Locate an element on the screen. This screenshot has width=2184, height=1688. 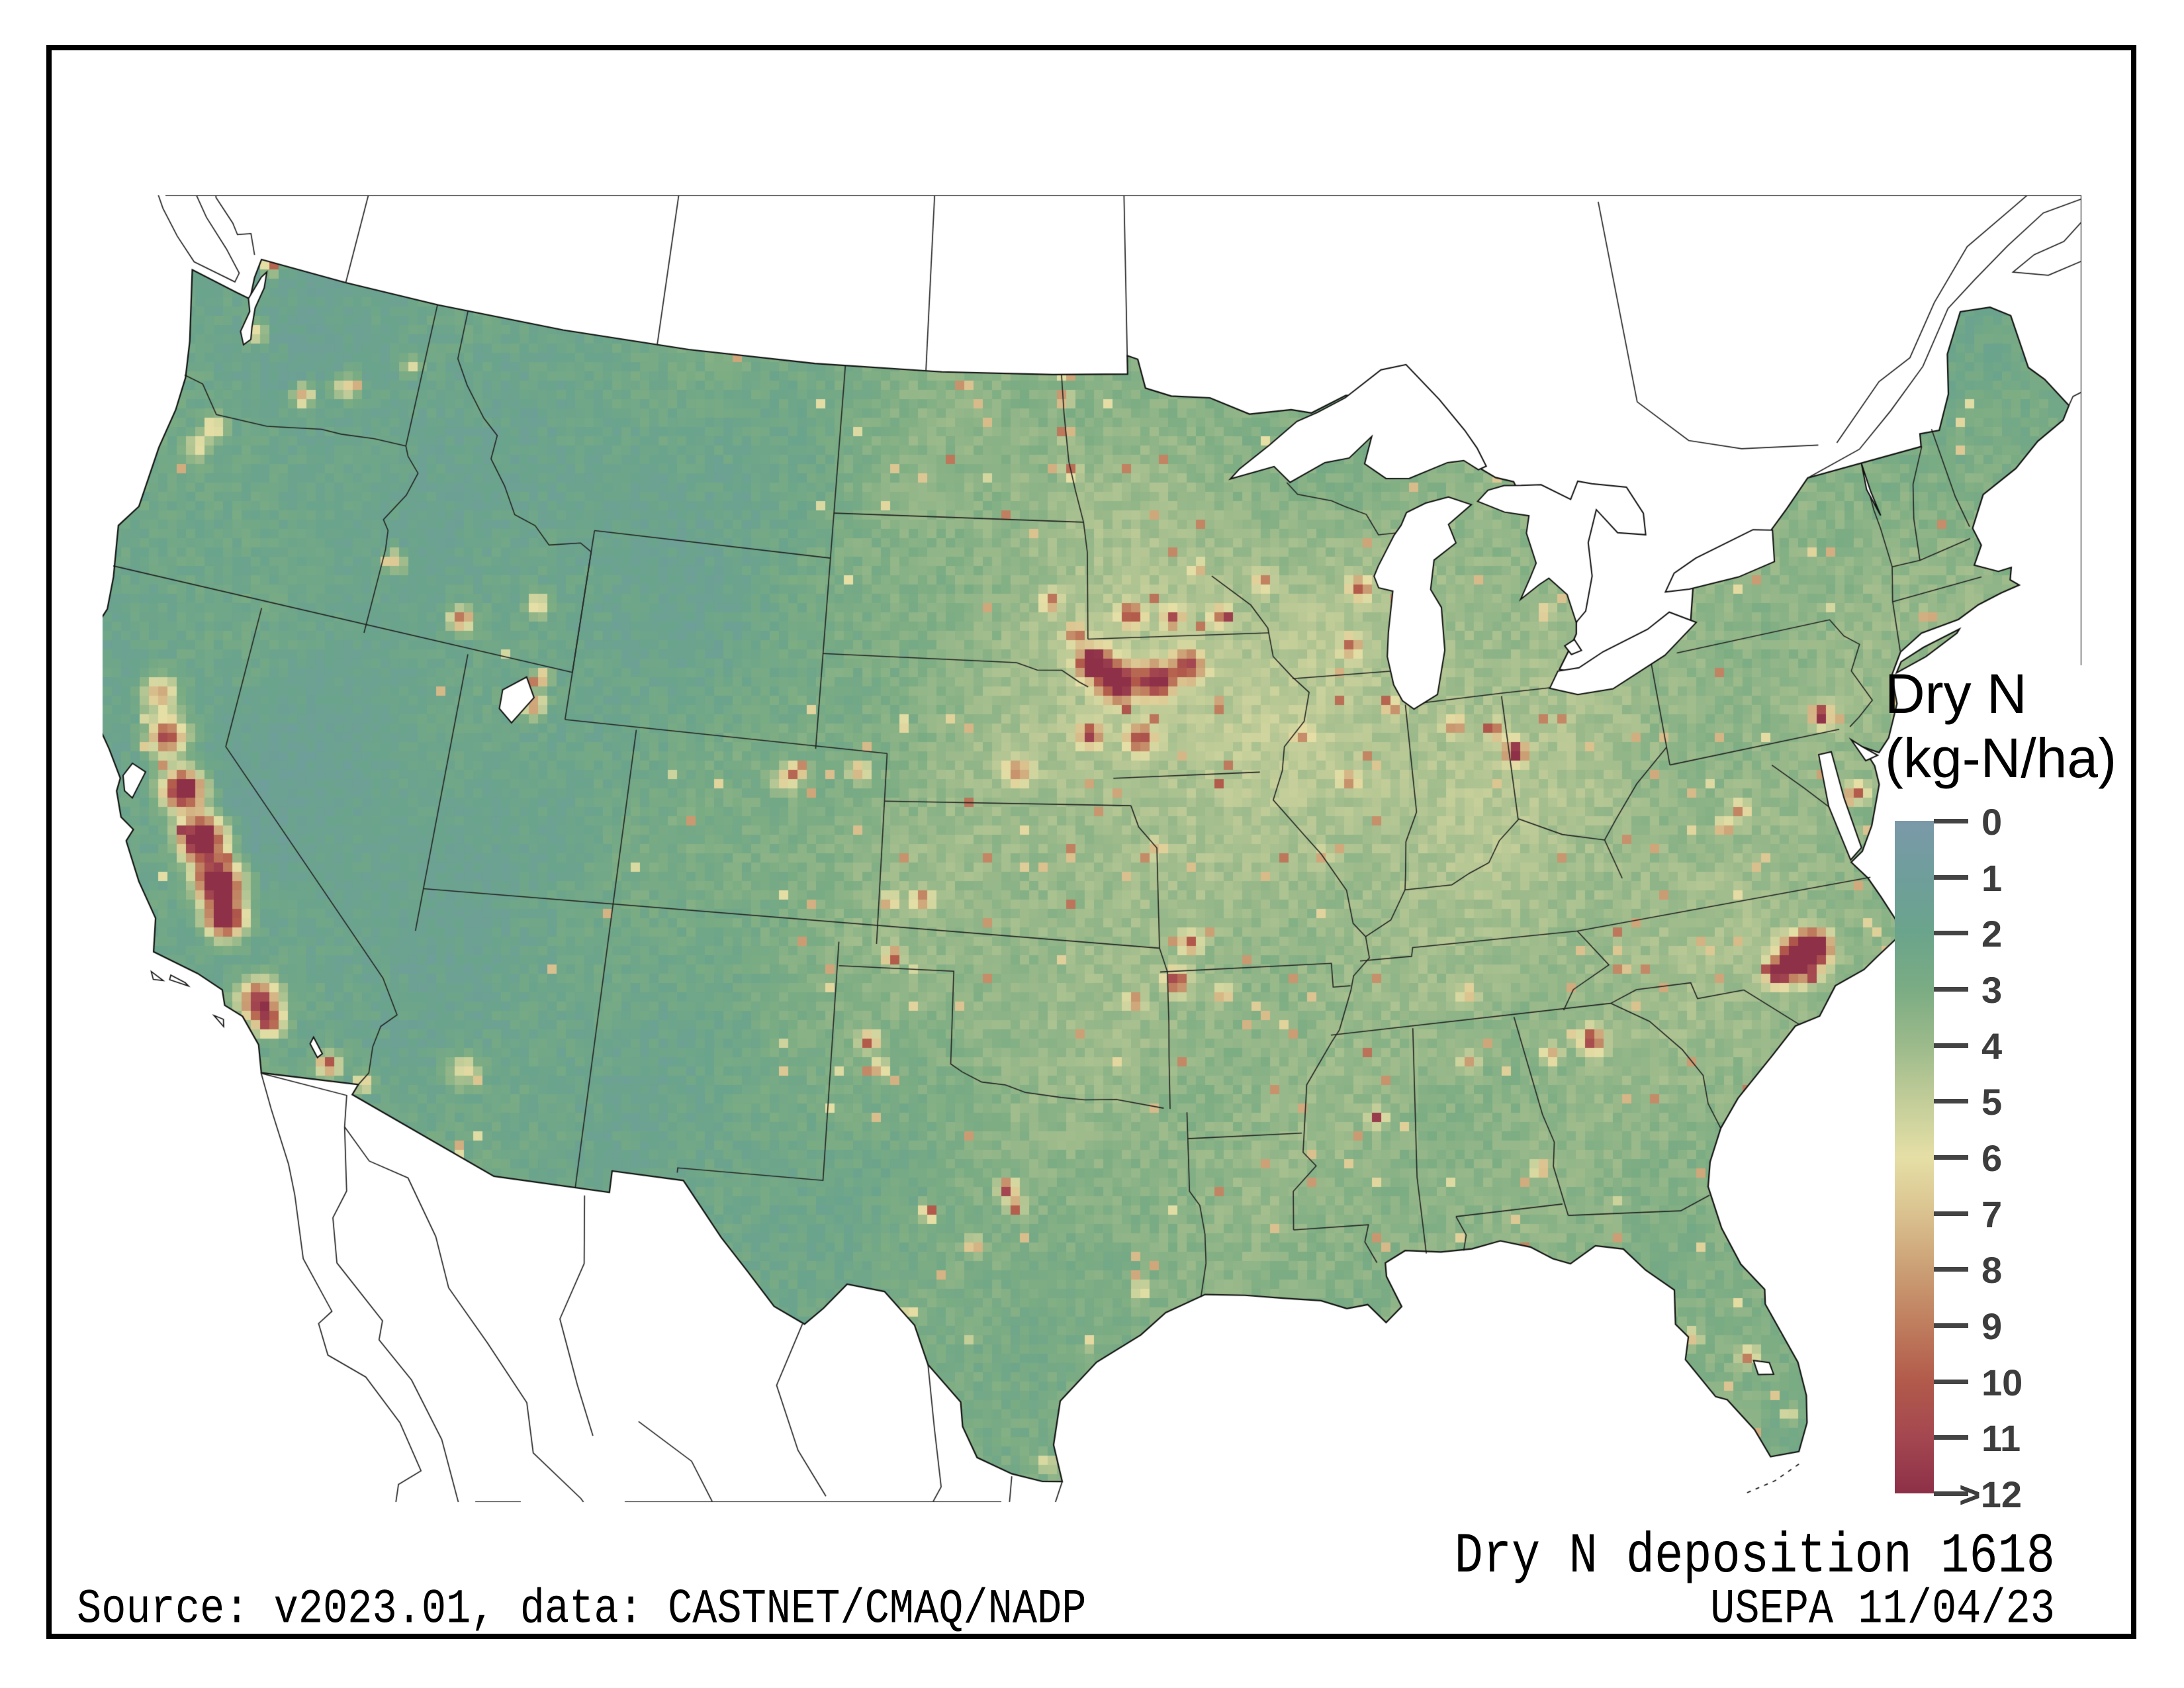
map-title: Dry N deposition 1618 is located at coordinates (1755, 1556).